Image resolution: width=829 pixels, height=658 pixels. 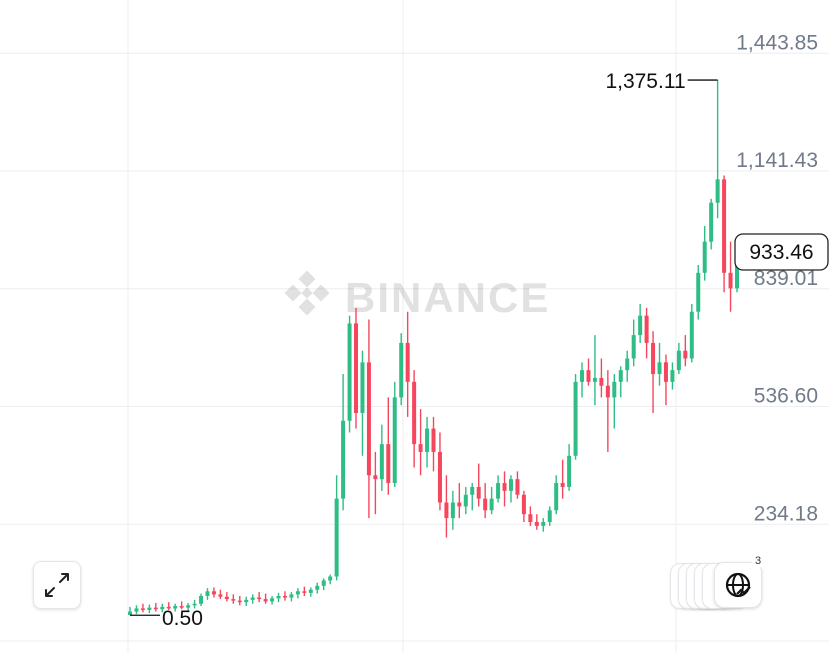 What do you see at coordinates (738, 585) in the screenshot?
I see `globe-button` at bounding box center [738, 585].